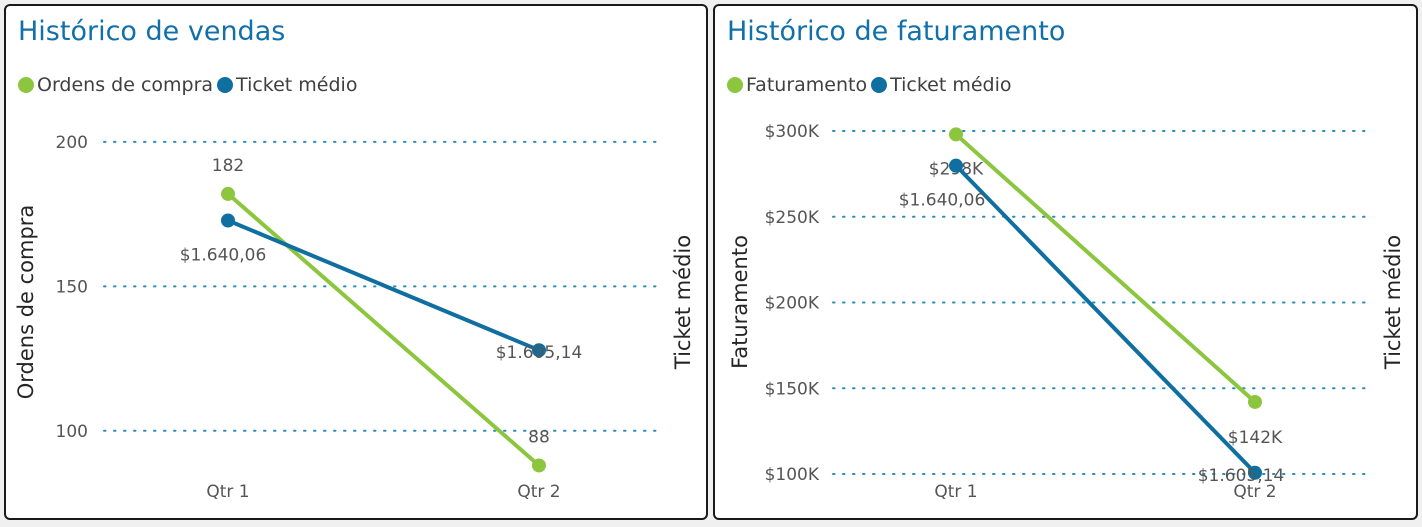 The image size is (1422, 527). I want to click on y-tick-label: $300K, so click(792, 132).